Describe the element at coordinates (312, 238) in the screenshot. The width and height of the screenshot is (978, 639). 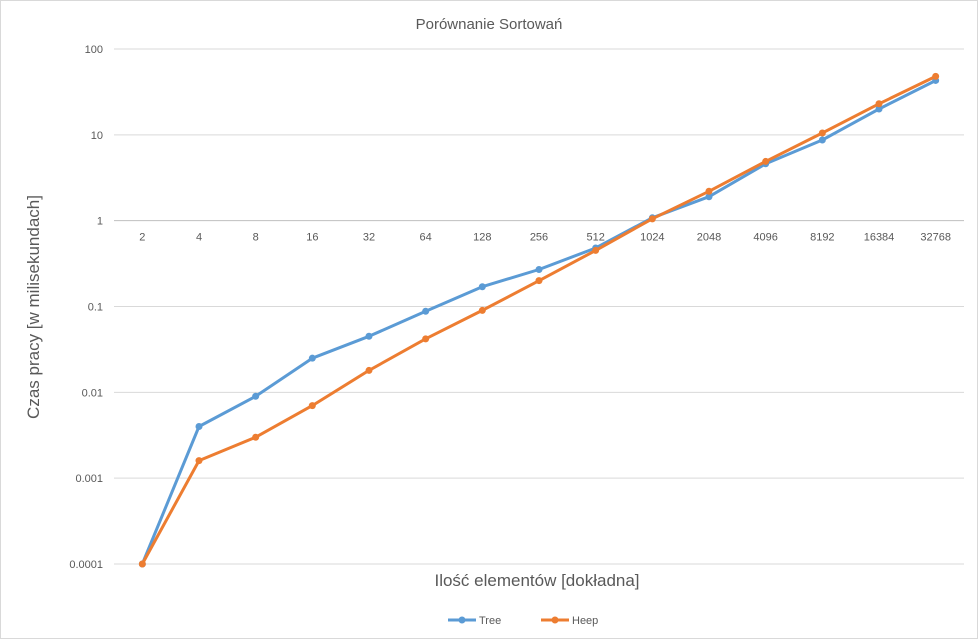
I see `x-tick-label: 16` at that location.